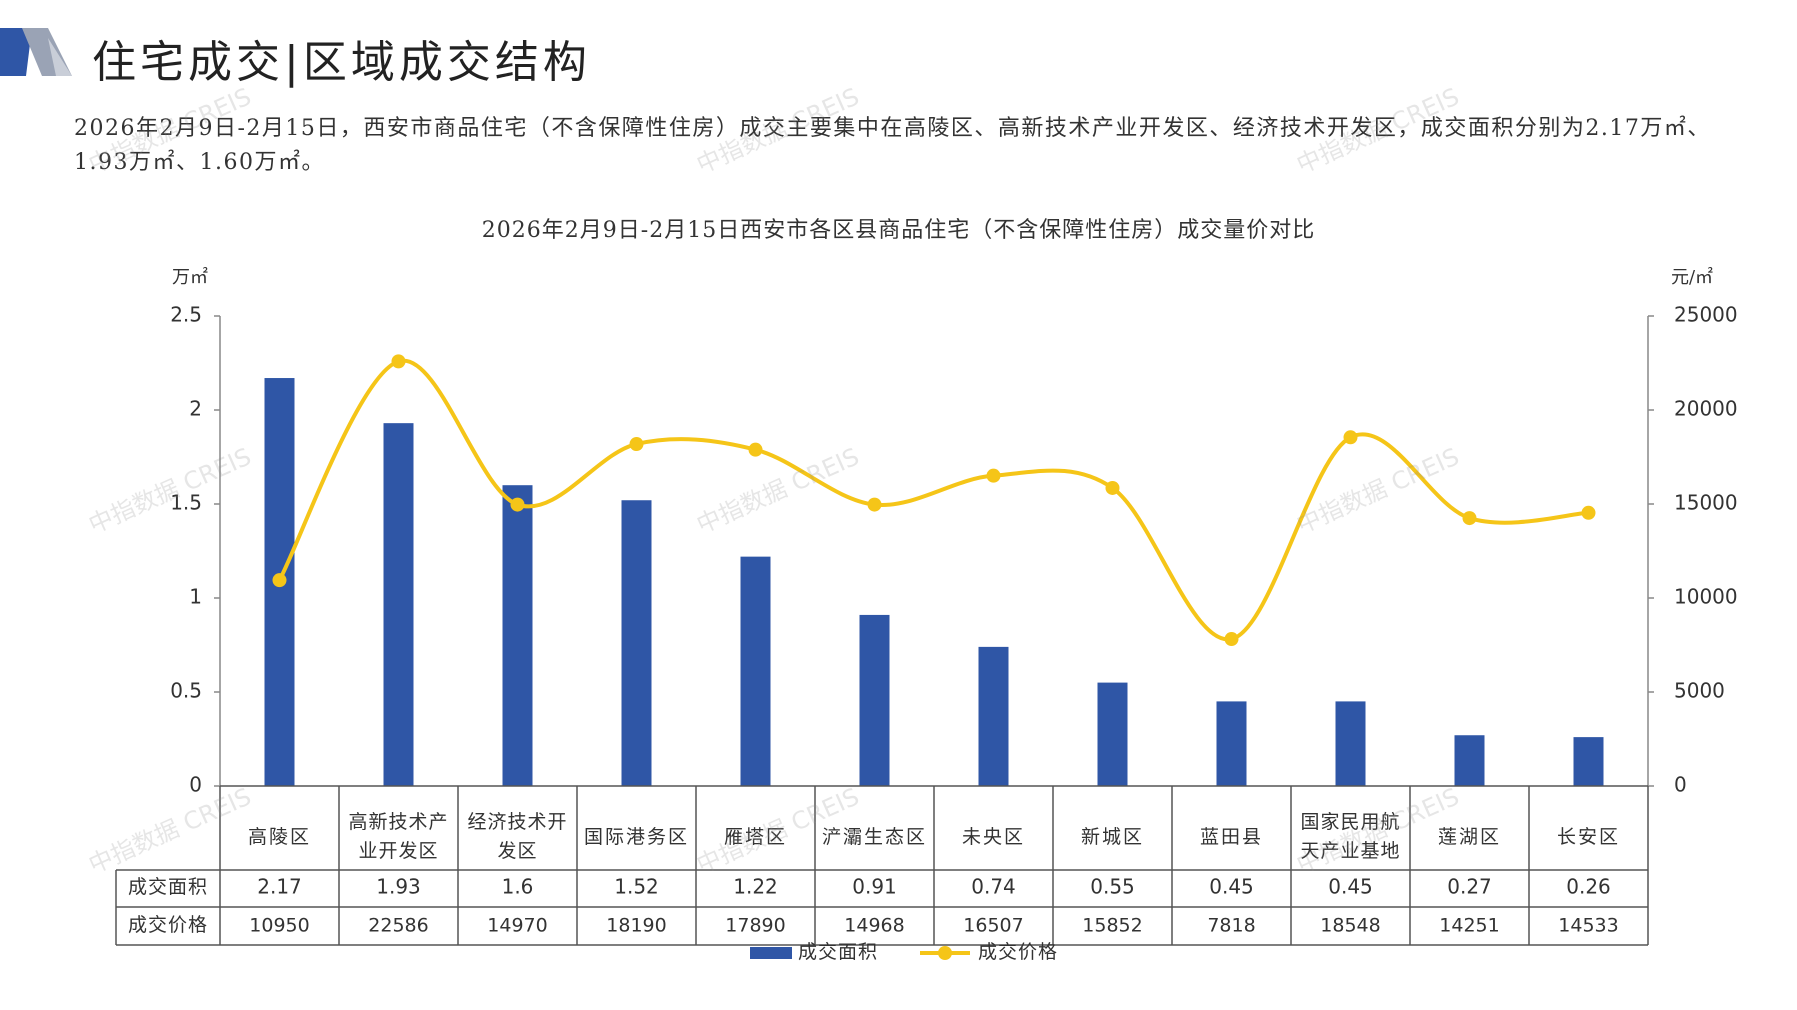 The image size is (1797, 1010). What do you see at coordinates (36, 52) in the screenshot?
I see `title-decoration-icon` at bounding box center [36, 52].